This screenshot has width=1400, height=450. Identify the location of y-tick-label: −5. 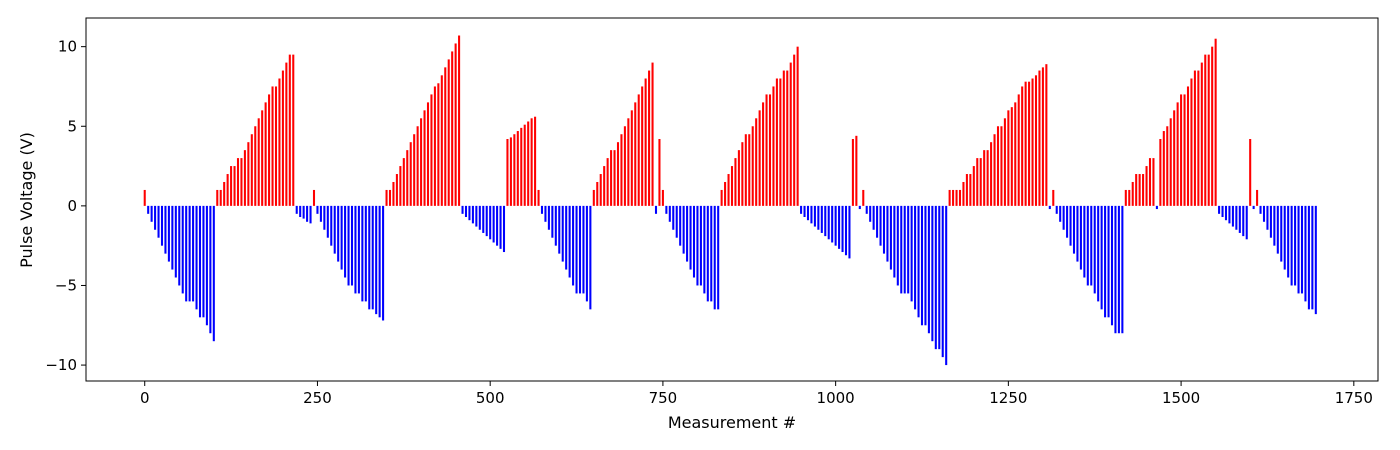
(66, 285).